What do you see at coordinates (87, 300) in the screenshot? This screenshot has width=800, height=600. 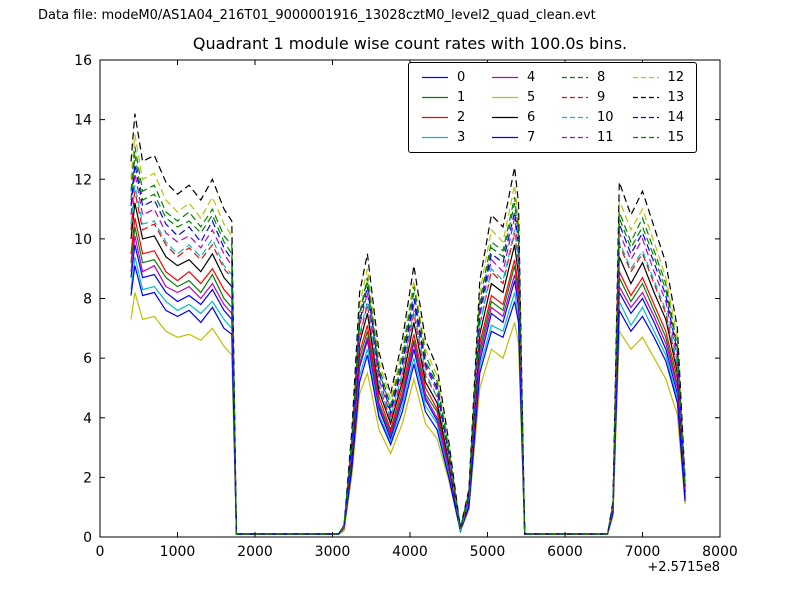 I see `y-tick-label: 8` at bounding box center [87, 300].